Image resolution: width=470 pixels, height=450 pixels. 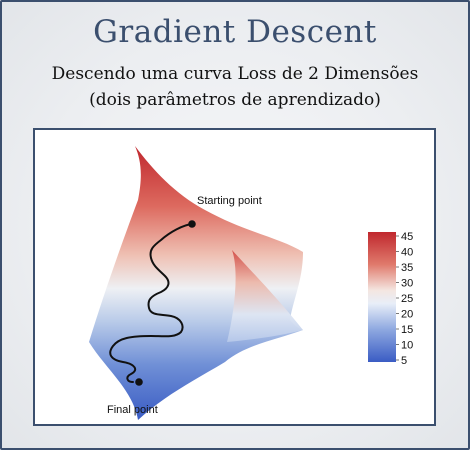 I want to click on colorbar-tick-label: 30, so click(x=407, y=284).